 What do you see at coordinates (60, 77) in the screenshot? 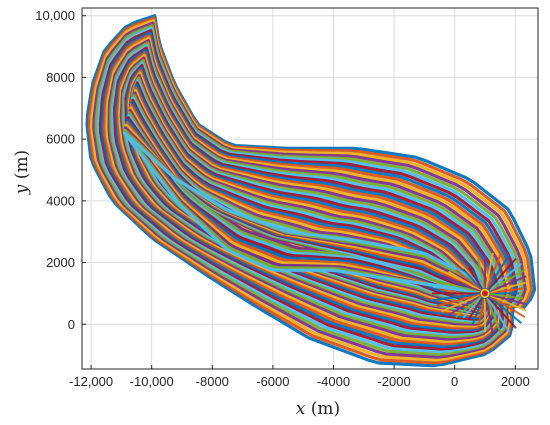
I see `y-tick-label: 8000` at bounding box center [60, 77].